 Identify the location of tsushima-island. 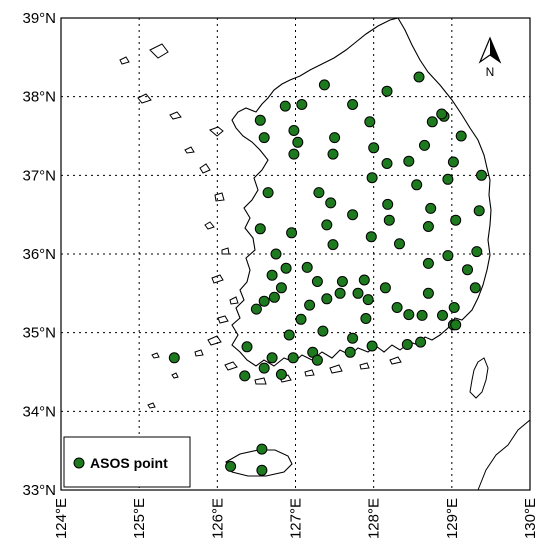
(479, 378).